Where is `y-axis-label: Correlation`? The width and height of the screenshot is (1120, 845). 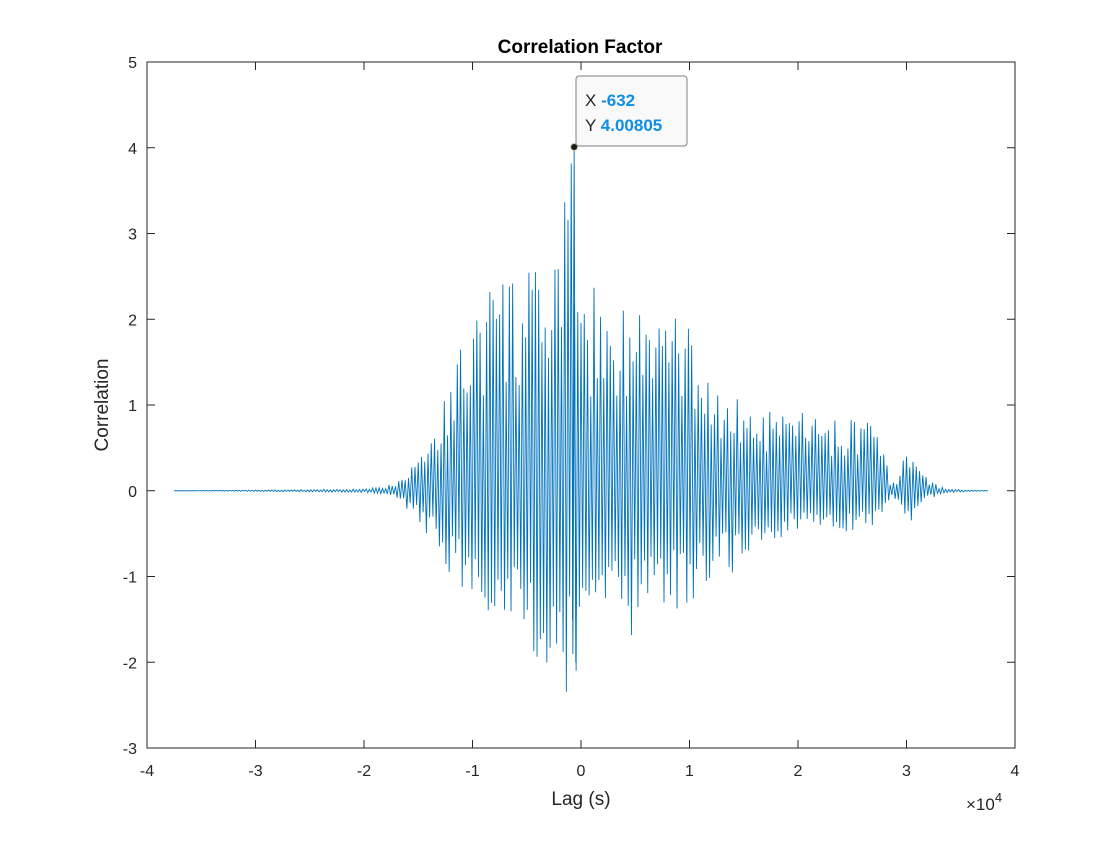
y-axis-label: Correlation is located at coordinates (102, 405).